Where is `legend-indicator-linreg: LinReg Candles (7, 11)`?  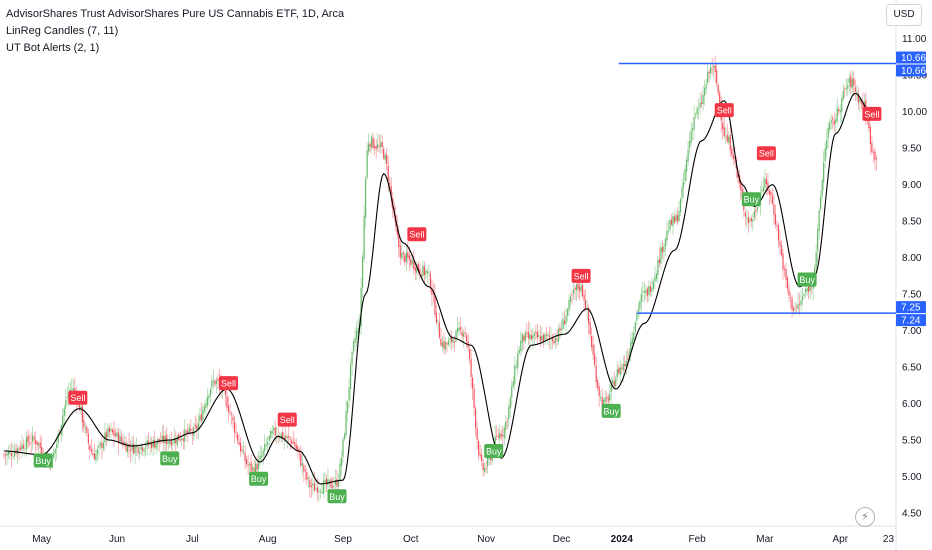 legend-indicator-linreg: LinReg Candles (7, 11) is located at coordinates (62, 31).